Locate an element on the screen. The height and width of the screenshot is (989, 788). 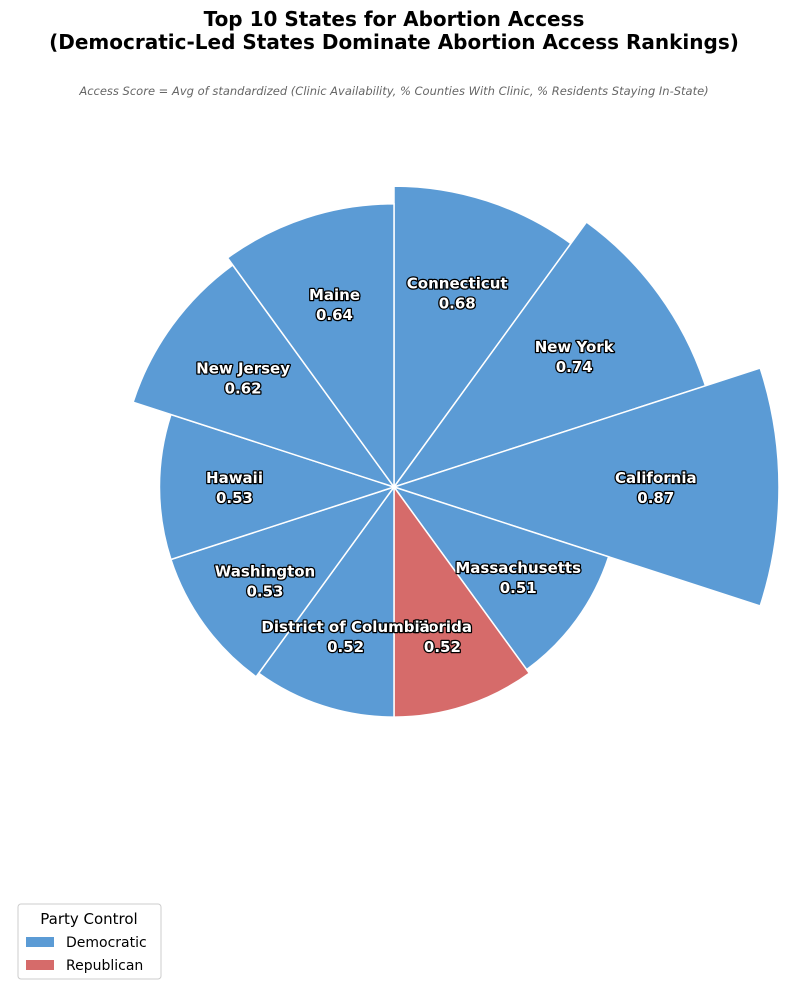
label-hawaii: Hawaii 0.53 is located at coordinates (234, 488).